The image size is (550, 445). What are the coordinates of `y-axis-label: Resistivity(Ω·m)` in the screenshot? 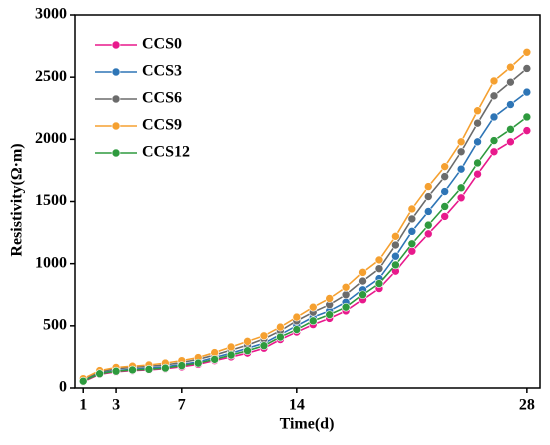 It's located at (17, 199).